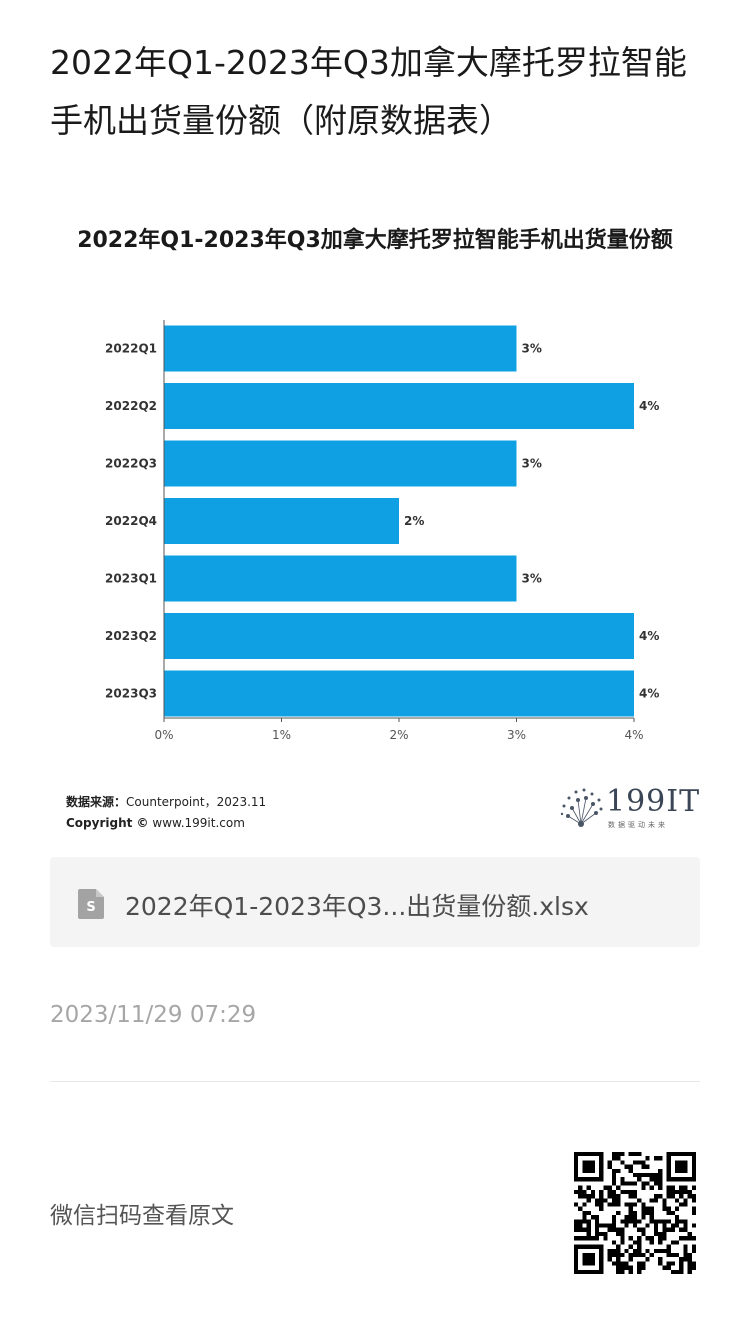  What do you see at coordinates (638, 825) in the screenshot?
I see `brand-tagline: 数据驱动未来` at bounding box center [638, 825].